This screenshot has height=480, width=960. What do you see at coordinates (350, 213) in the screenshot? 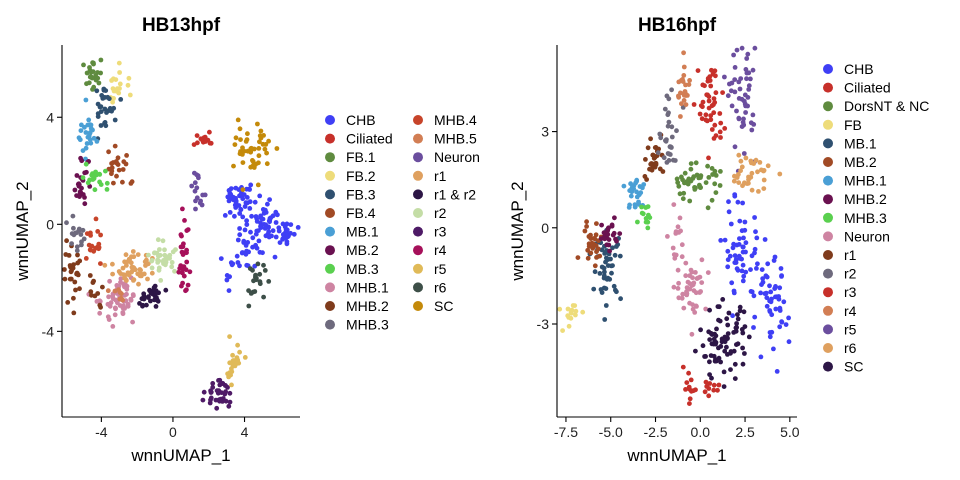
I see `legend-item: FB.4` at bounding box center [350, 213].